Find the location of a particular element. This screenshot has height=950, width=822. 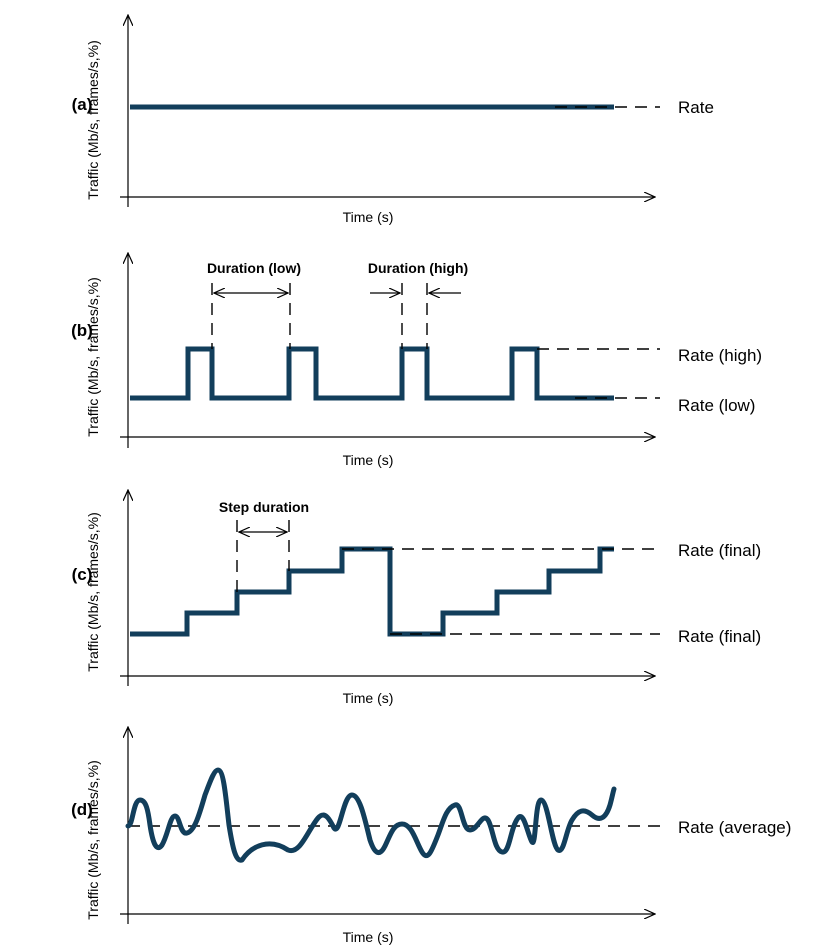

panel-c-step-trace is located at coordinates (372, 591).